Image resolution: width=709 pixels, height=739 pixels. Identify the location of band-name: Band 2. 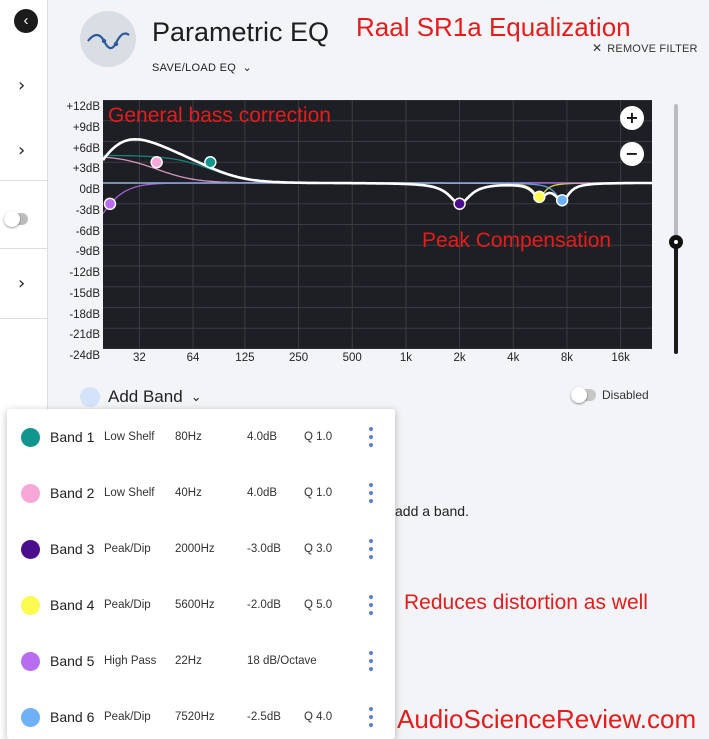
(72, 493).